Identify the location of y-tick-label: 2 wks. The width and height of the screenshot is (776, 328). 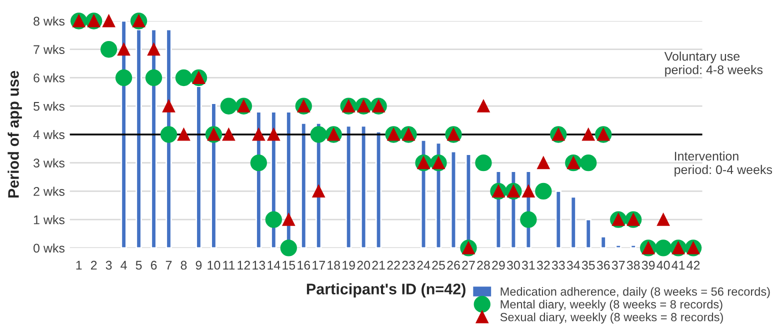
(49, 191).